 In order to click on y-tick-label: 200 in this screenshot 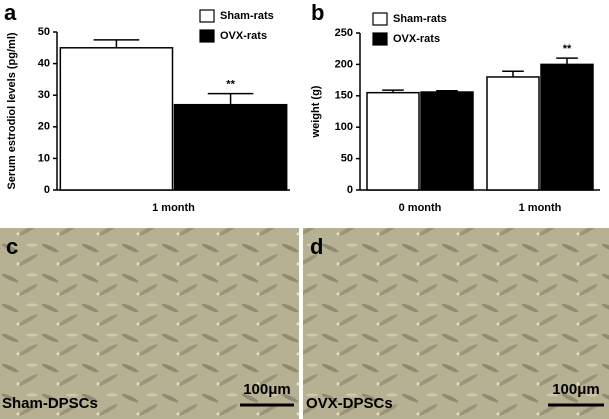, I will do `click(344, 64)`.